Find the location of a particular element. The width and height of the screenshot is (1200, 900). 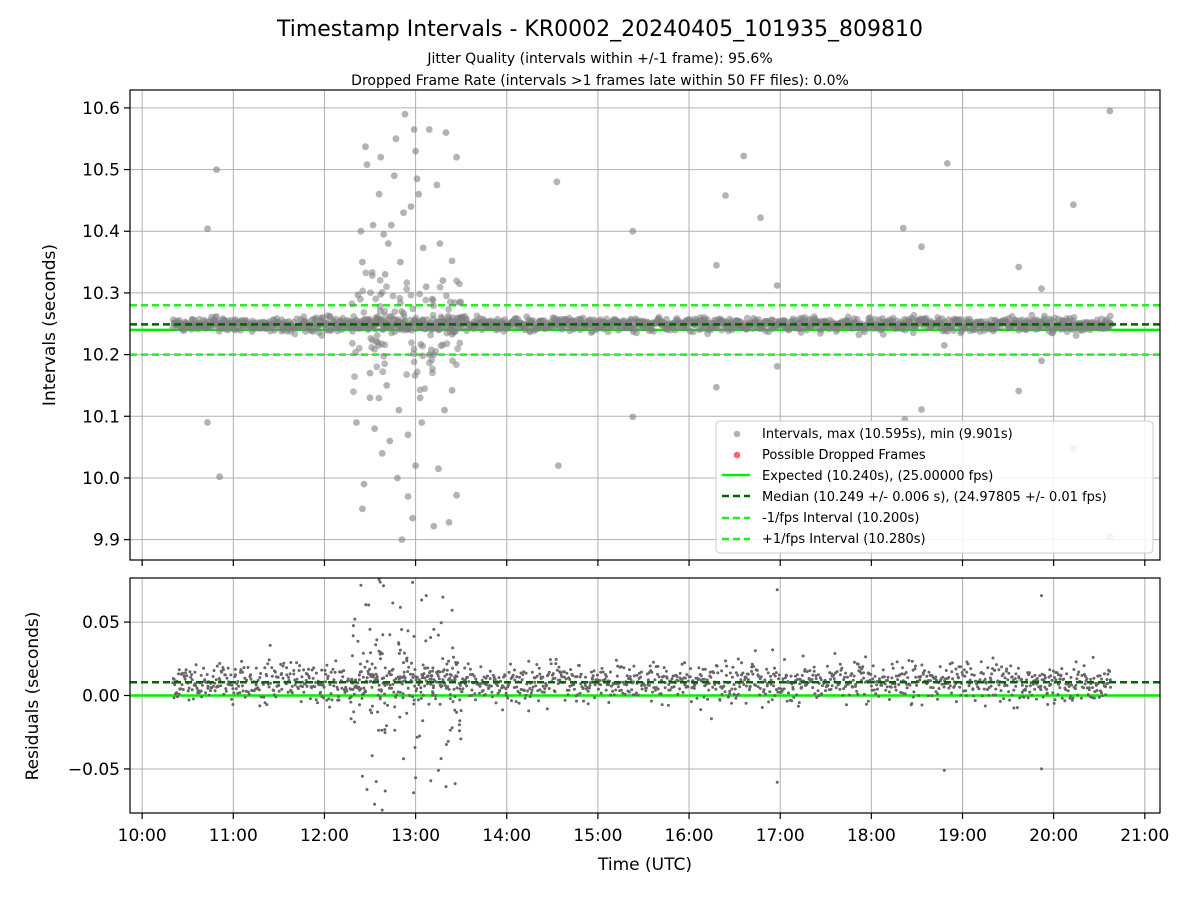

top-y-tick-label: 10.3 is located at coordinates (101, 294).